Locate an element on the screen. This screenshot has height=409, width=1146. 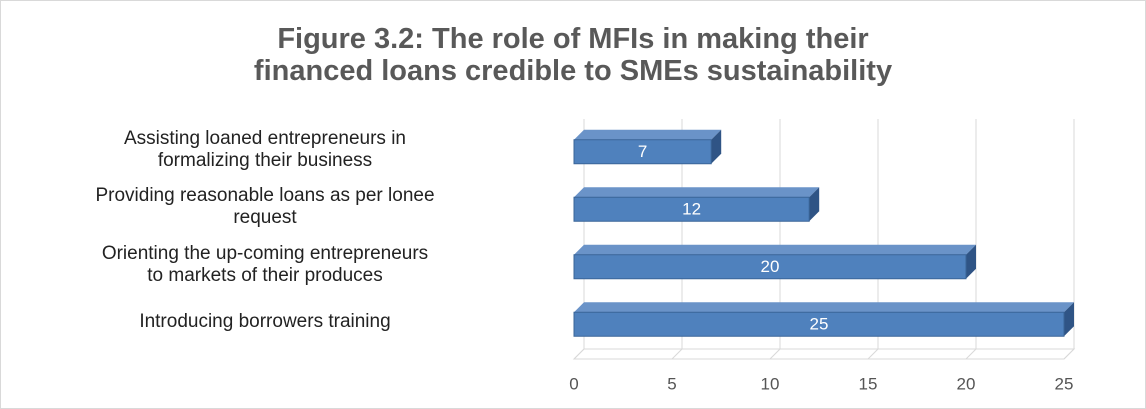
y-tick-label: Introducing borrowers training is located at coordinates (265, 322).